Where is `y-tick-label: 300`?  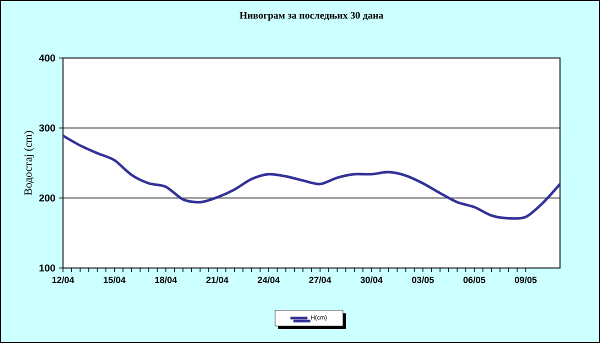
y-tick-label: 300 is located at coordinates (47, 128).